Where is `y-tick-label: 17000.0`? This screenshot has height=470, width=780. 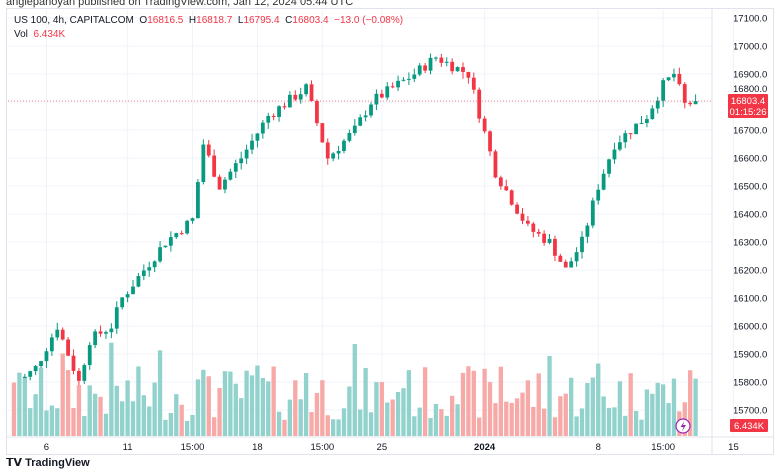
y-tick-label: 17000.0 is located at coordinates (750, 47).